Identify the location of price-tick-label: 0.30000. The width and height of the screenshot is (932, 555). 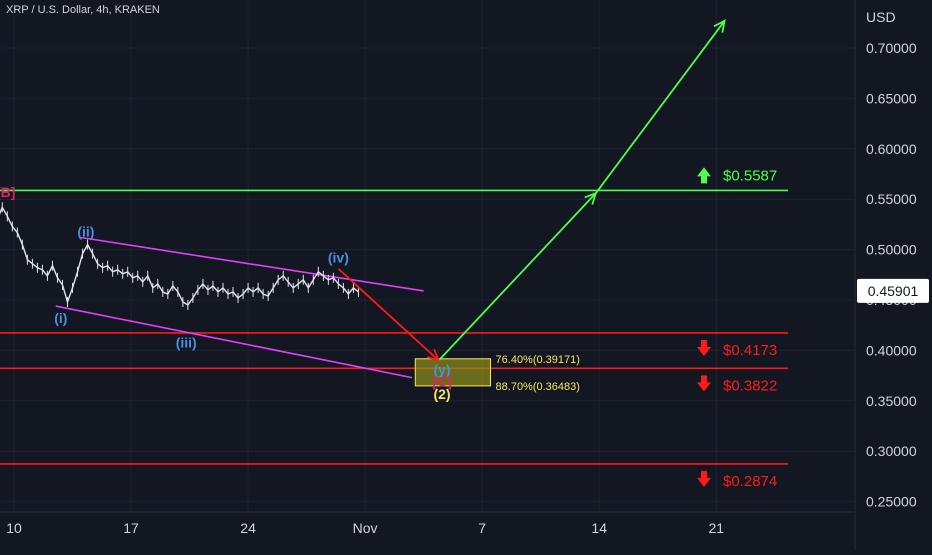
(891, 451).